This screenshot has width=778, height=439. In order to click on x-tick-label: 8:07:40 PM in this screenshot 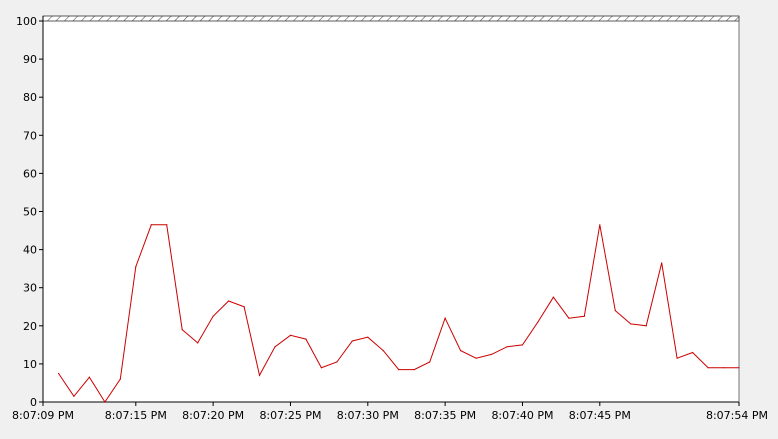, I will do `click(522, 415)`.